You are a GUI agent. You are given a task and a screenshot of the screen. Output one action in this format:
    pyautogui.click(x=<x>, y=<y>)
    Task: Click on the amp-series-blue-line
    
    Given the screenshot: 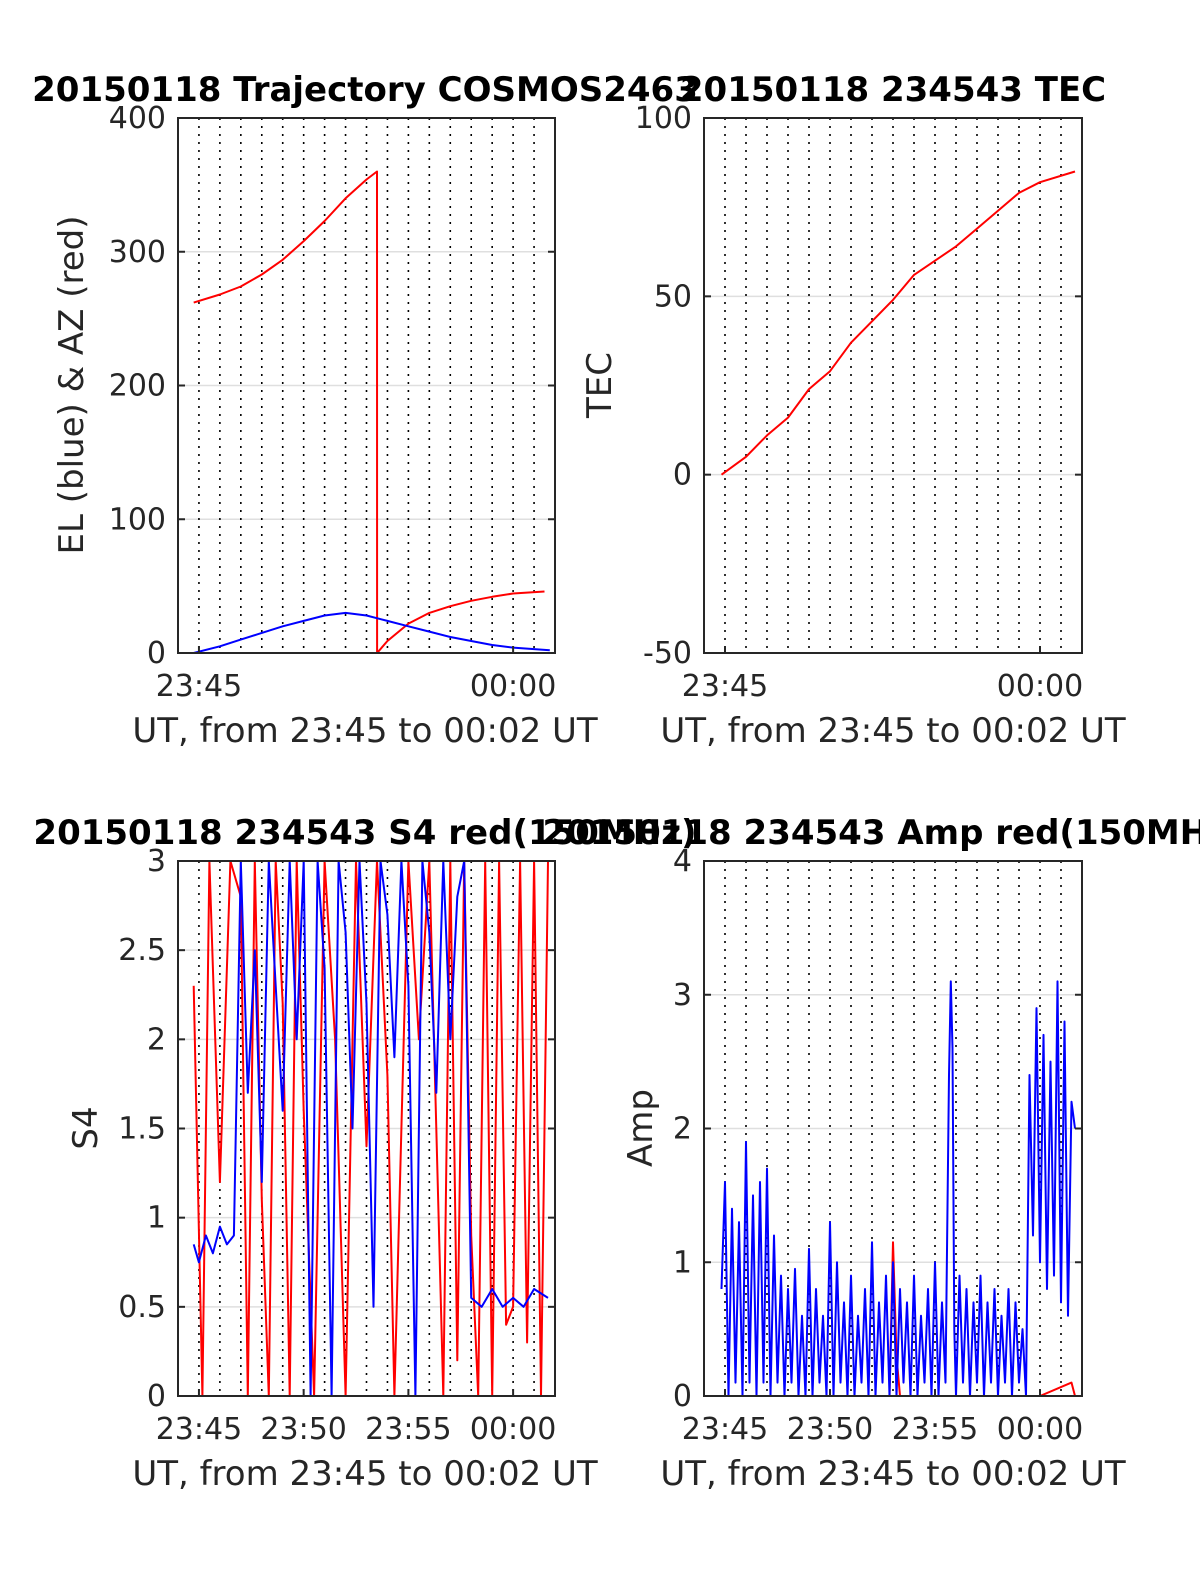 What is the action you would take?
    pyautogui.click(x=898, y=1188)
    